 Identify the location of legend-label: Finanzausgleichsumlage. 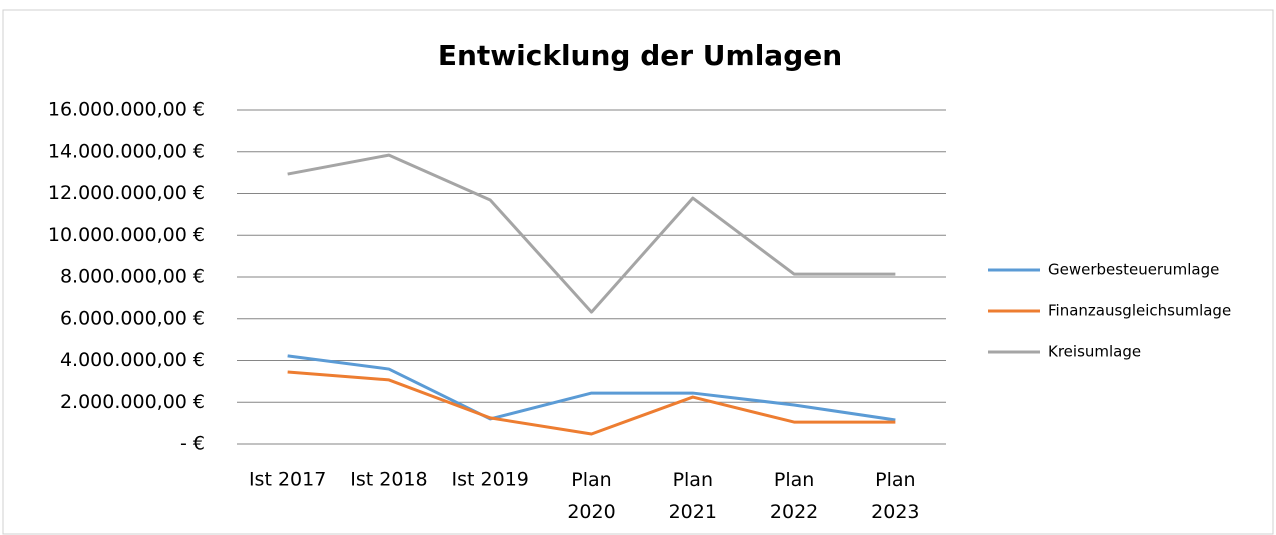
(1139, 311).